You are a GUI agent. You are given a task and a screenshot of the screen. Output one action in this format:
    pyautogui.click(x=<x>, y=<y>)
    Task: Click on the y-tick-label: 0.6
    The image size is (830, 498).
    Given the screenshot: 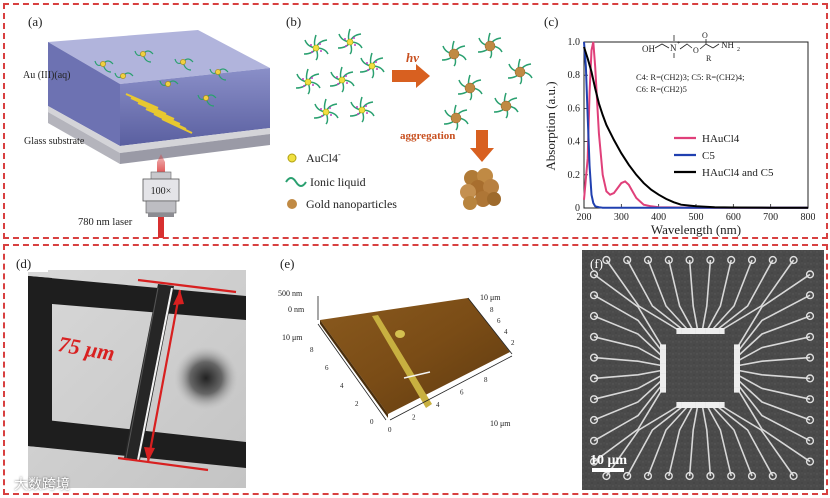 What is the action you would take?
    pyautogui.click(x=574, y=108)
    